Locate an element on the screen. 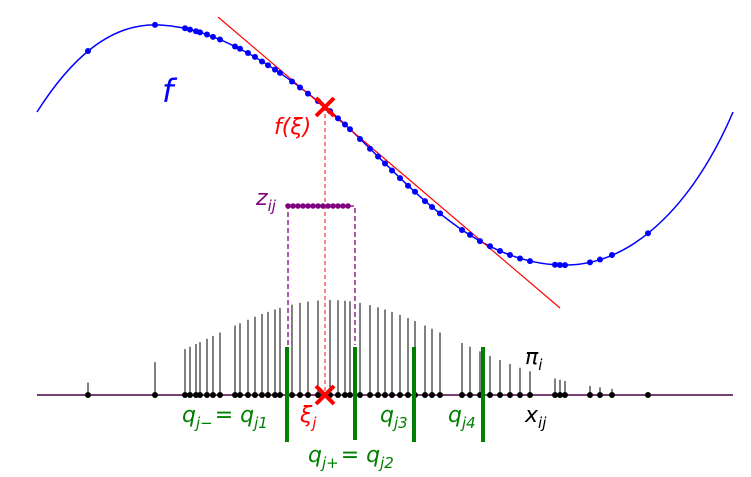  q-sub: j3 is located at coordinates (400, 423).